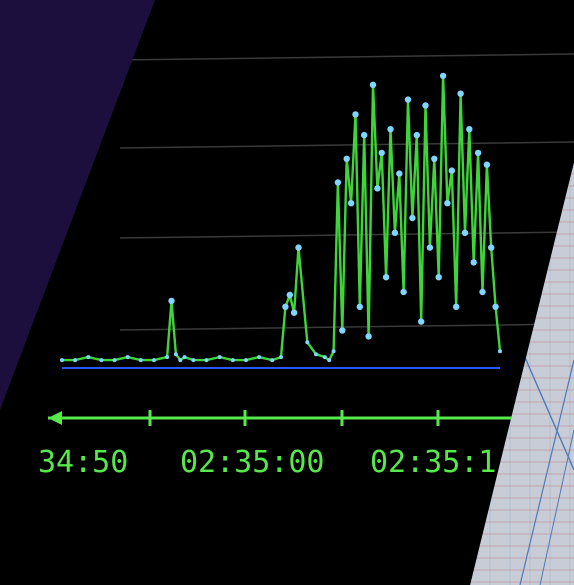 This screenshot has width=574, height=585. Describe the element at coordinates (55, 418) in the screenshot. I see `time-axis-arrow` at that location.